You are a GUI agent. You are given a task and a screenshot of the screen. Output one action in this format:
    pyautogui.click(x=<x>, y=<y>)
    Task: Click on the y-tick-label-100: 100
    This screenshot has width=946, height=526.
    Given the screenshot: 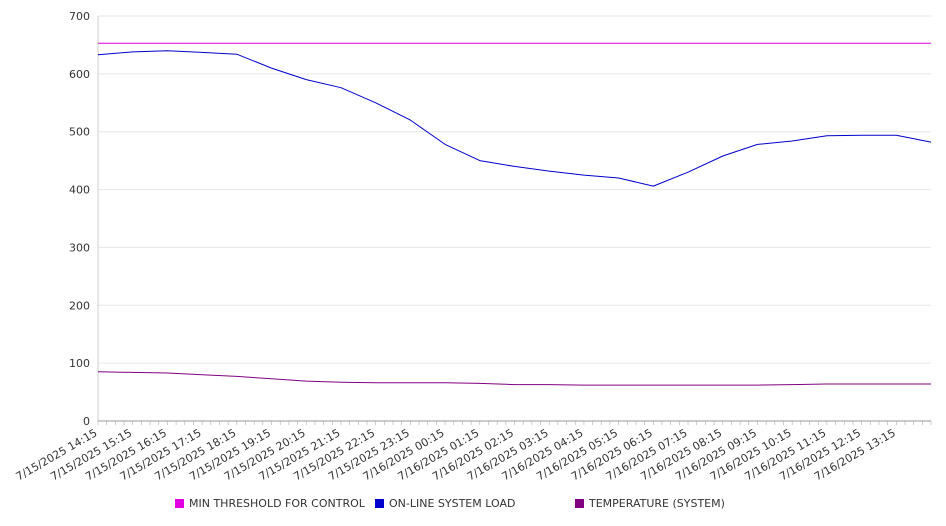 What is the action you would take?
    pyautogui.click(x=79, y=363)
    